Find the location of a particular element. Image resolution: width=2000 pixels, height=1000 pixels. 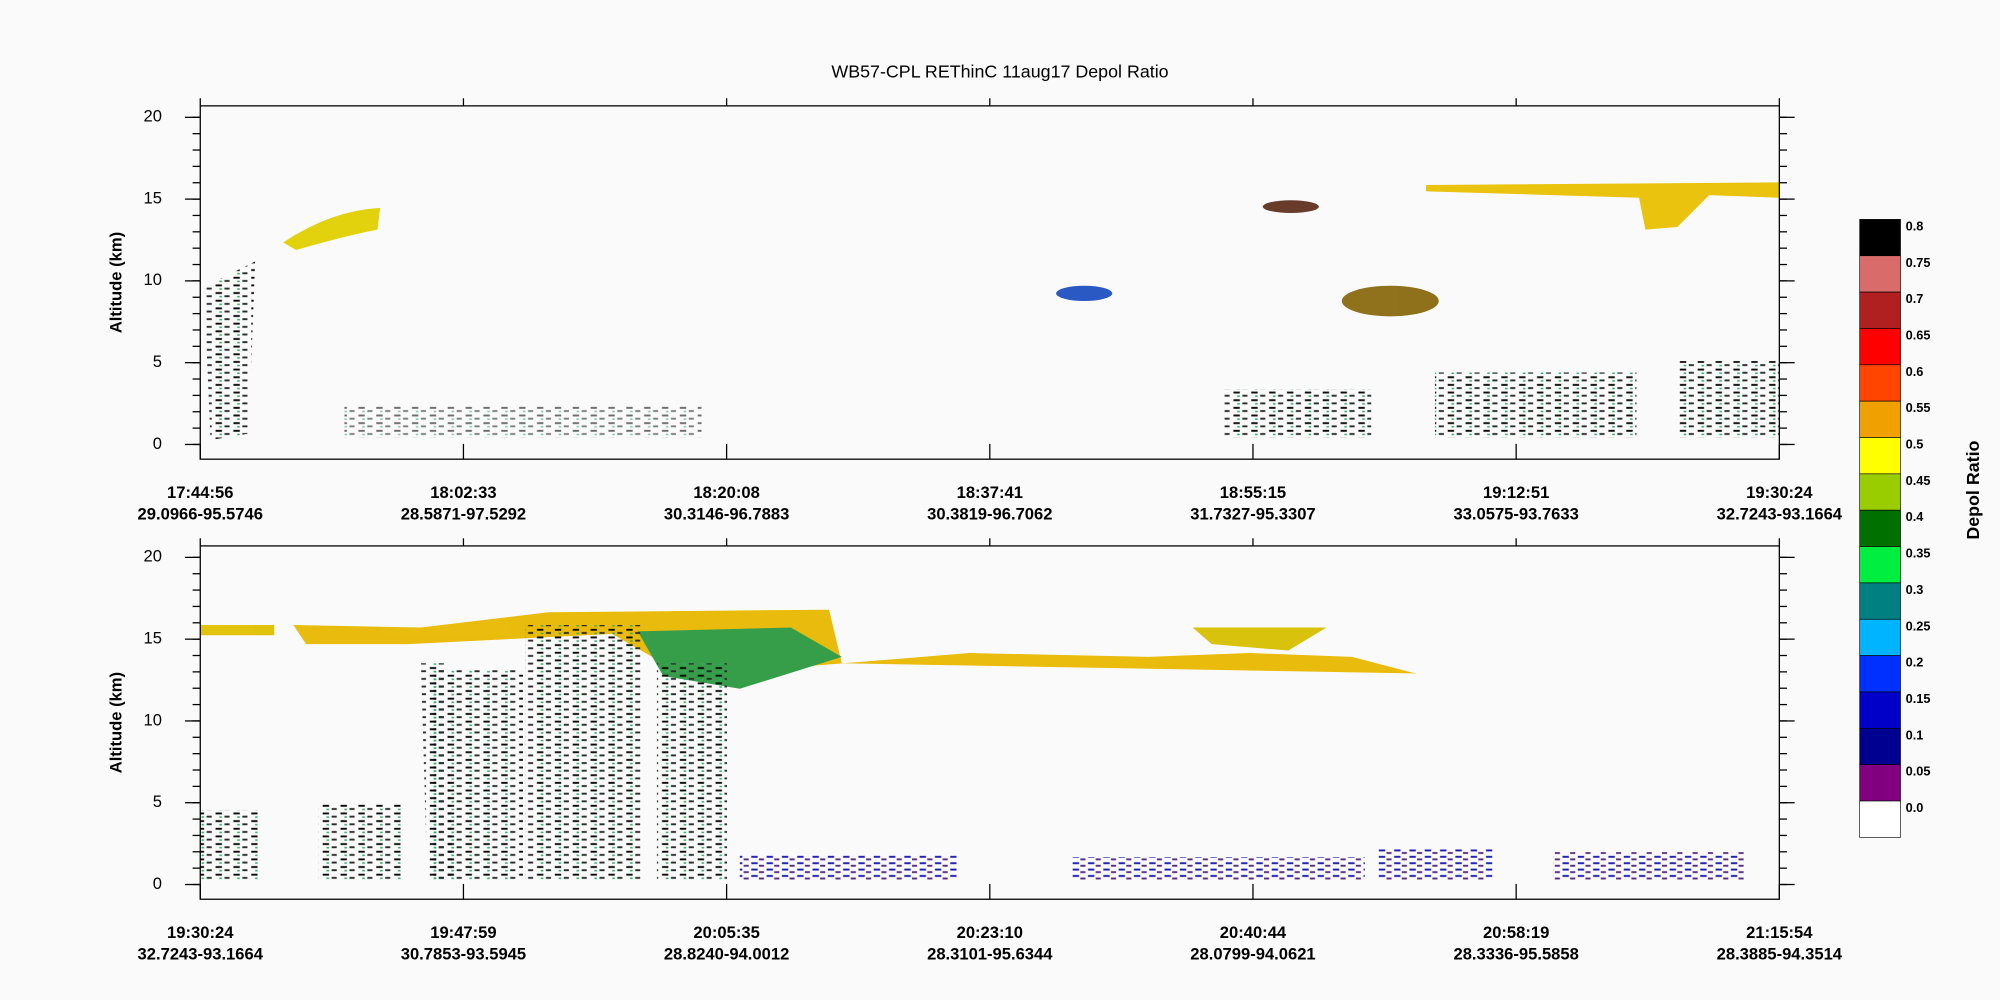

colorbar-label: 0.8 is located at coordinates (1915, 225).